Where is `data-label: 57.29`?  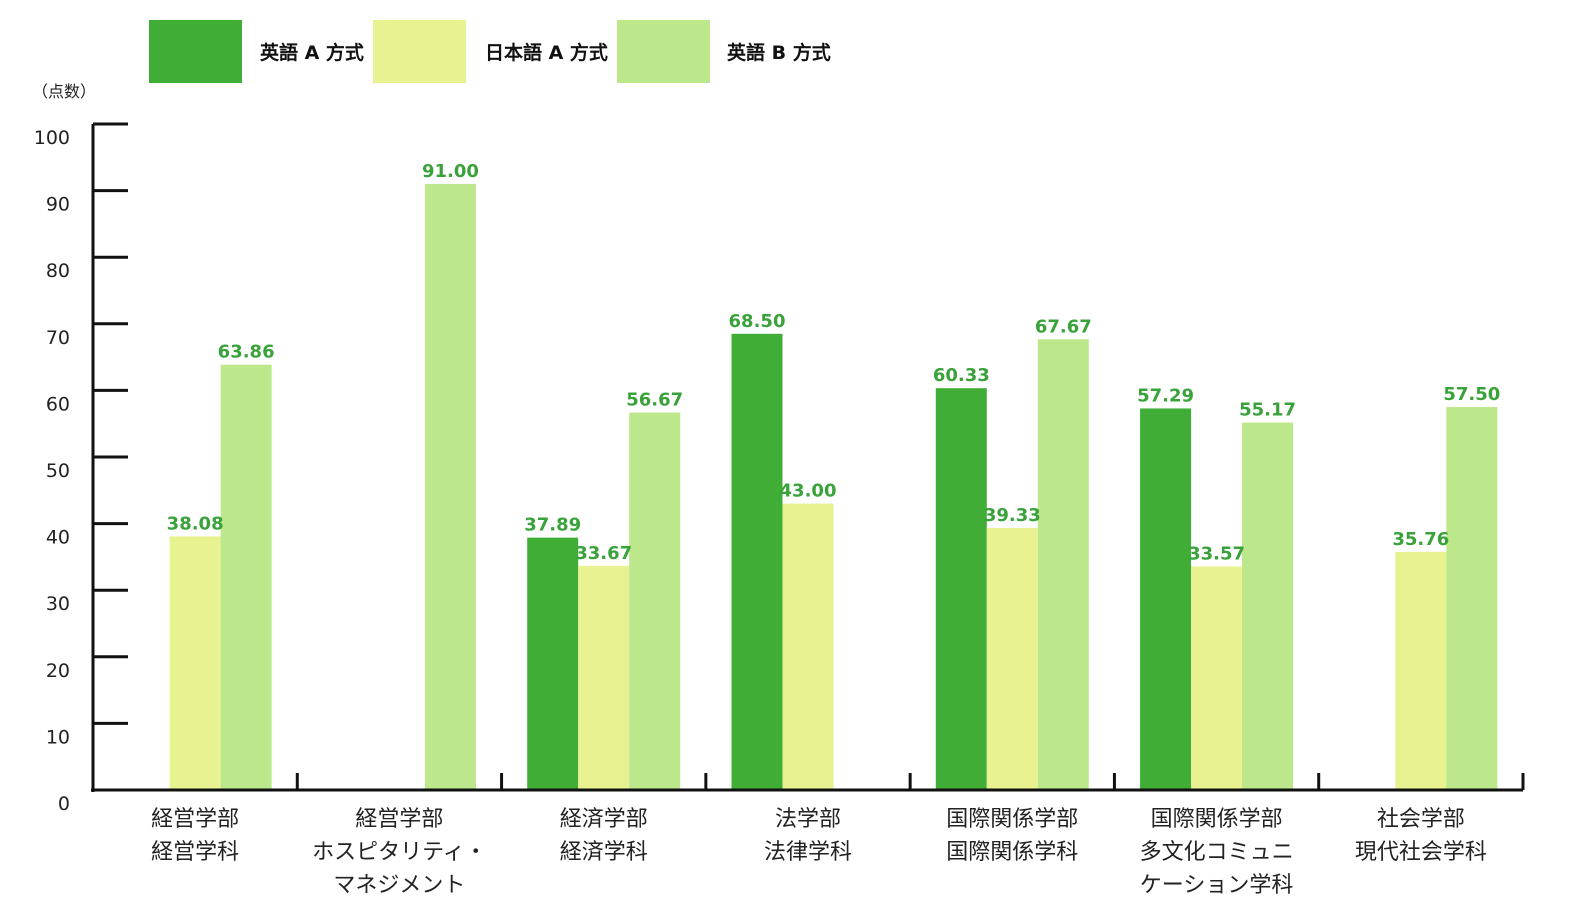
data-label: 57.29 is located at coordinates (1165, 395).